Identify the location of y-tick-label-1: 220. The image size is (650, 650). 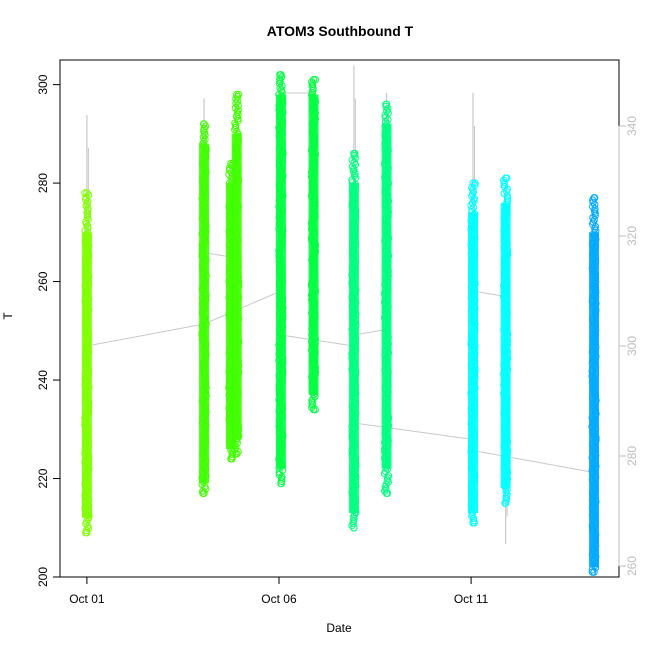
(43, 478).